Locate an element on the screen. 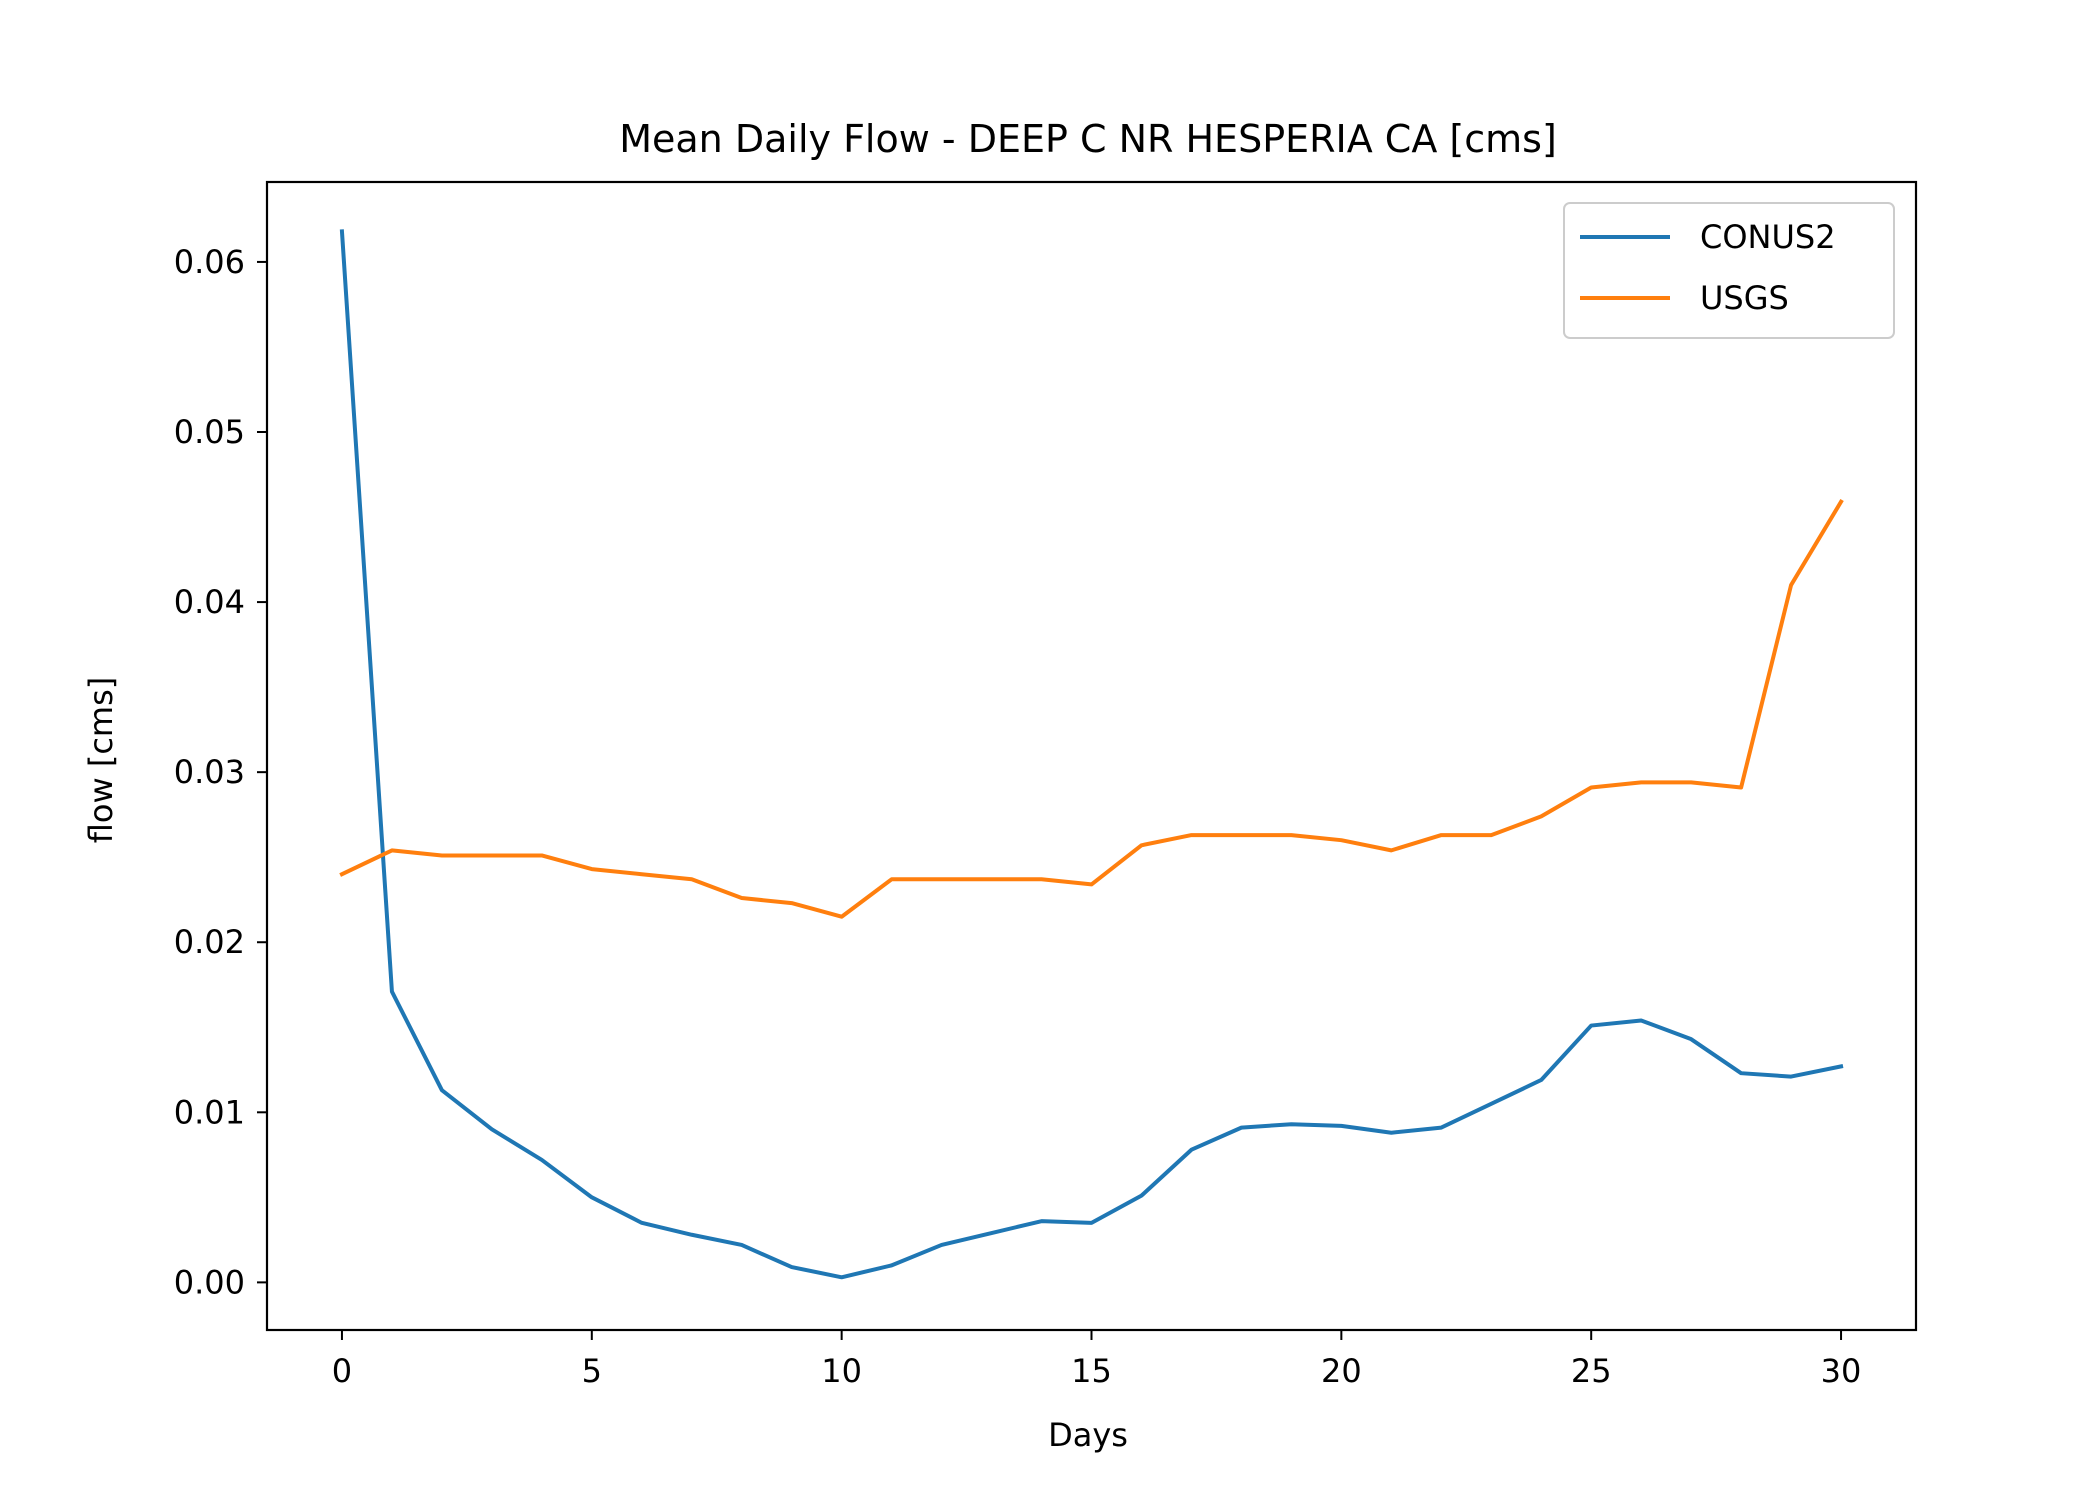 This screenshot has width=2100, height=1500. legend-label: USGS is located at coordinates (1744, 298).